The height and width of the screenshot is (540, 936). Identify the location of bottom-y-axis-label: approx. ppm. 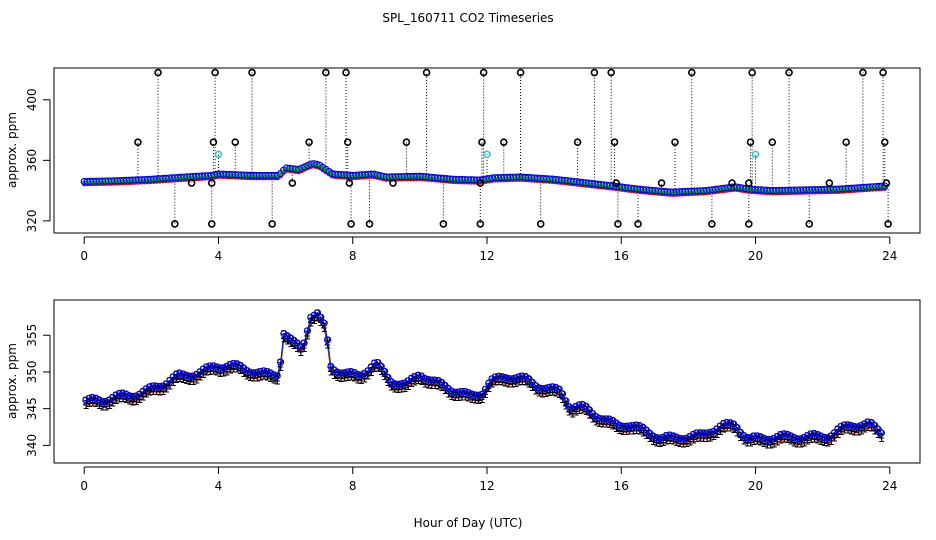
(12, 381).